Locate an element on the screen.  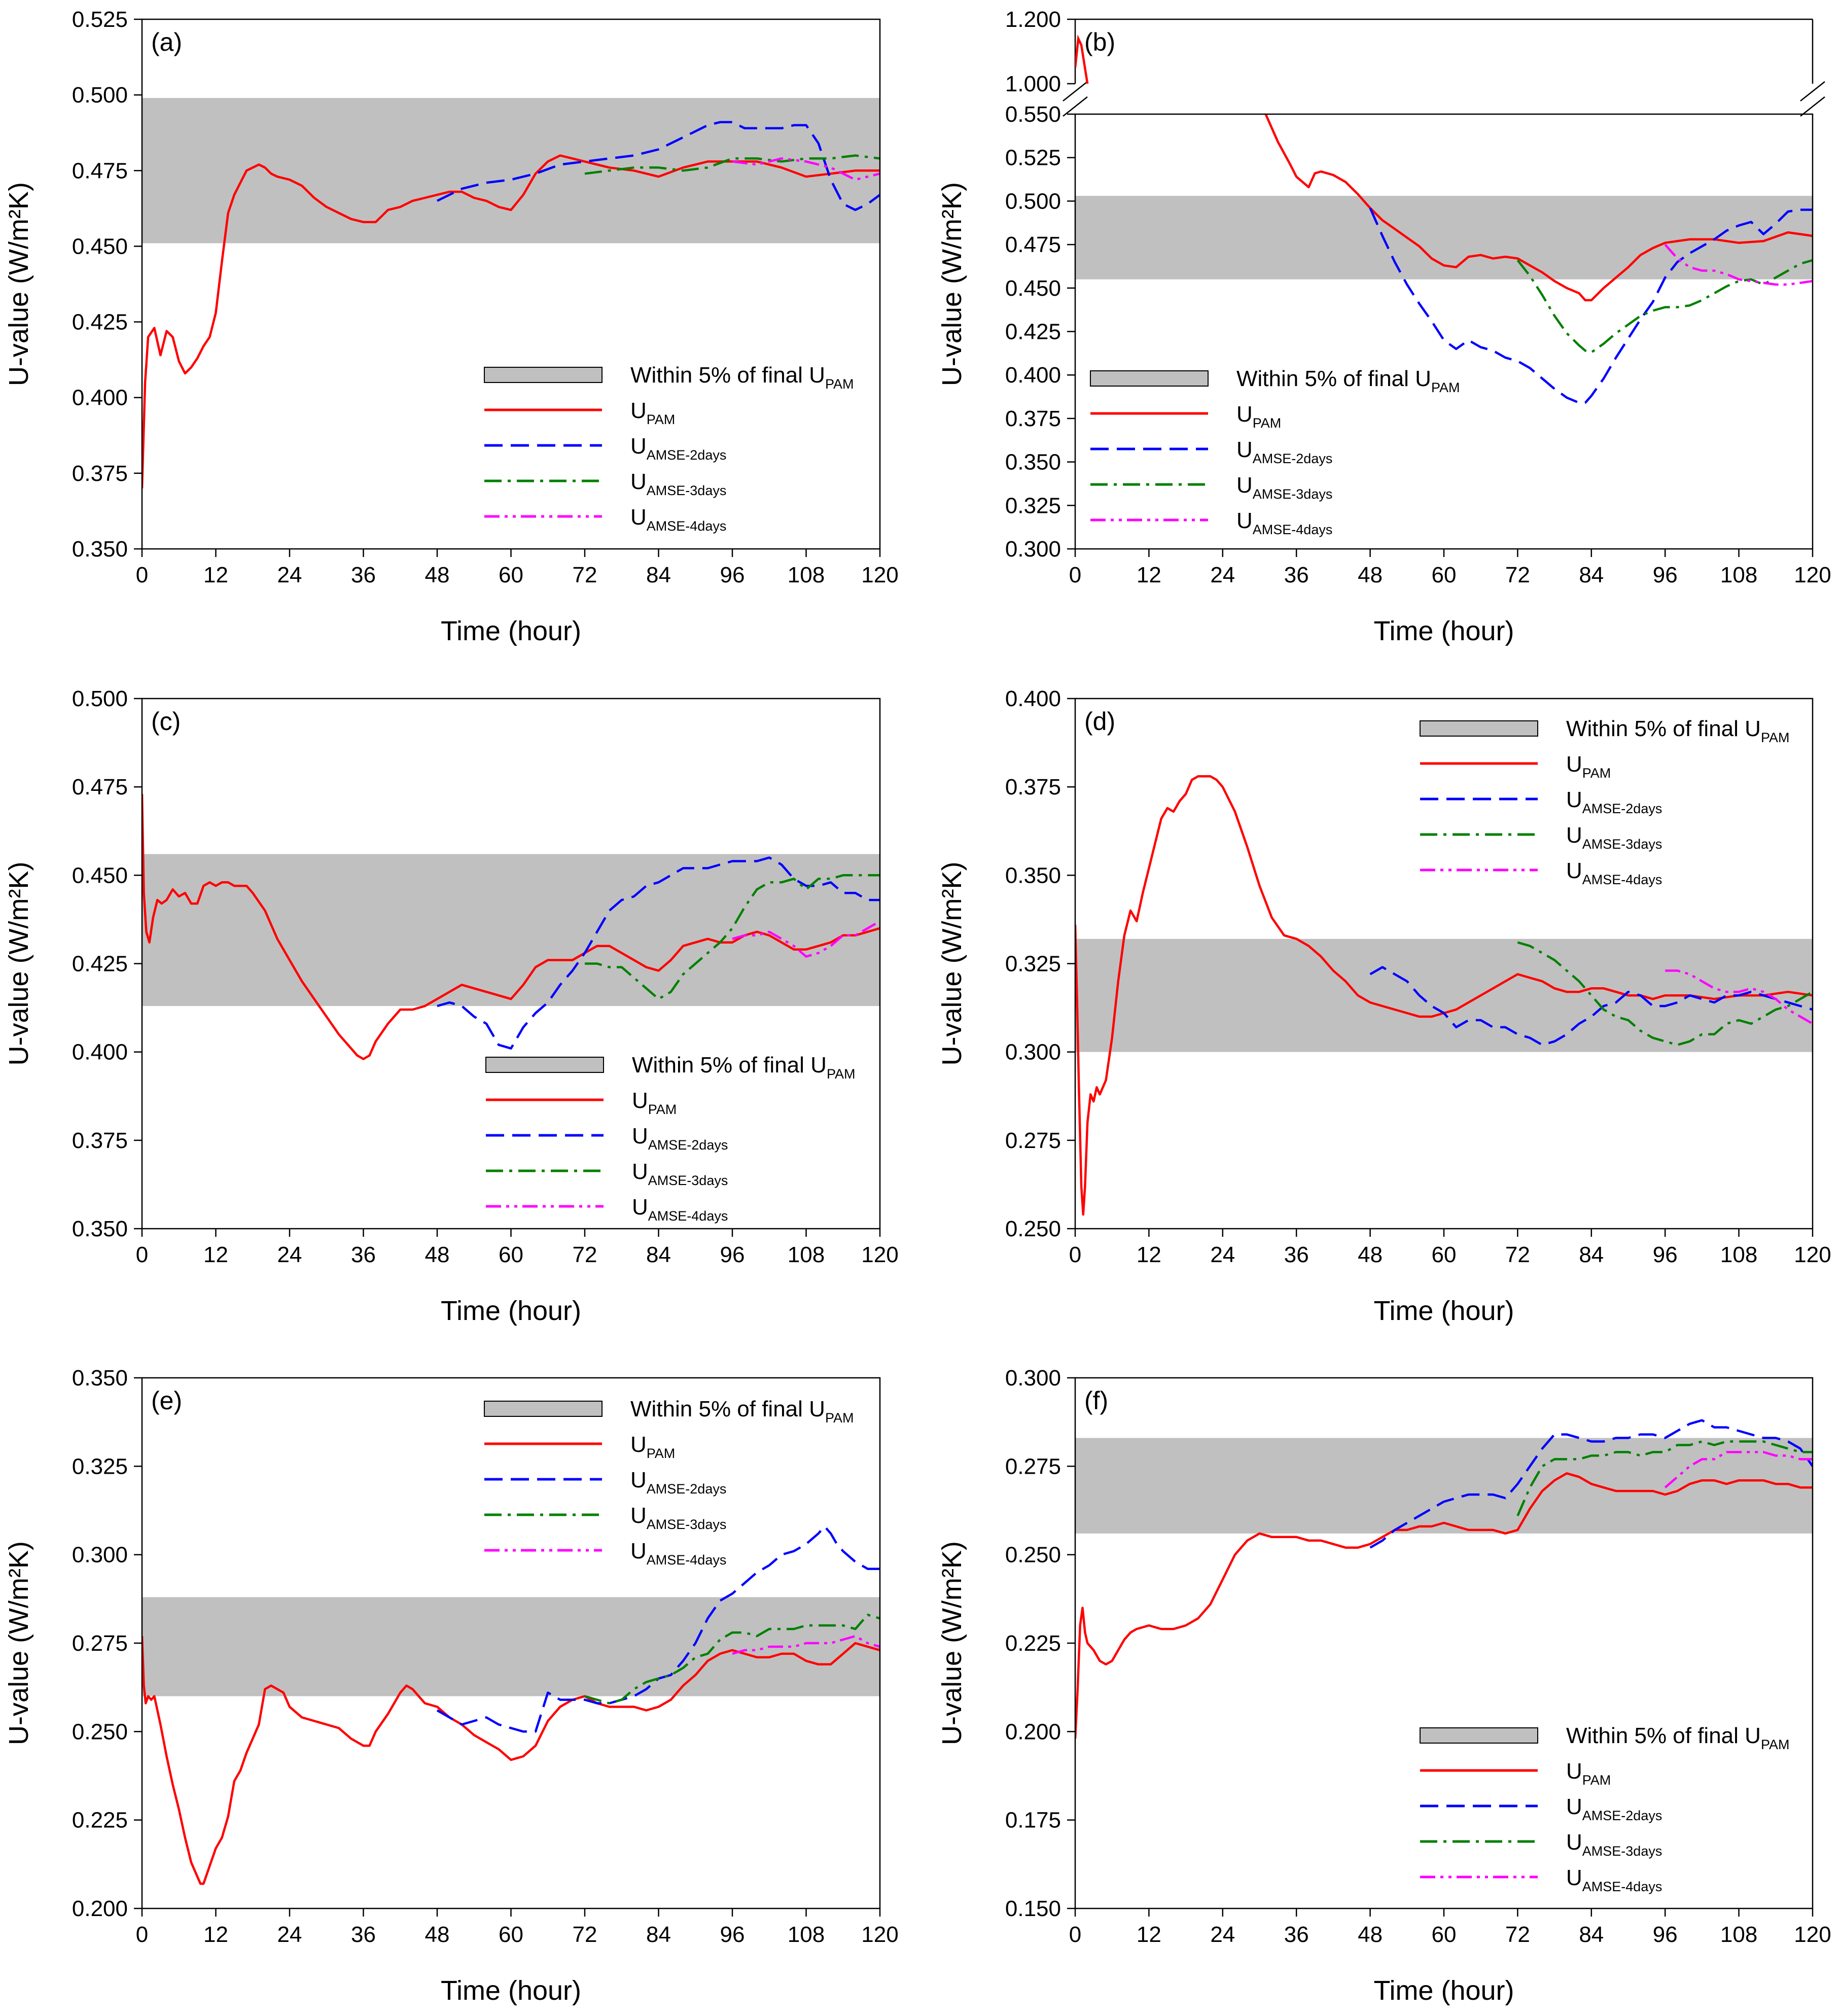
axis-break-mark is located at coordinates (1812, 107).